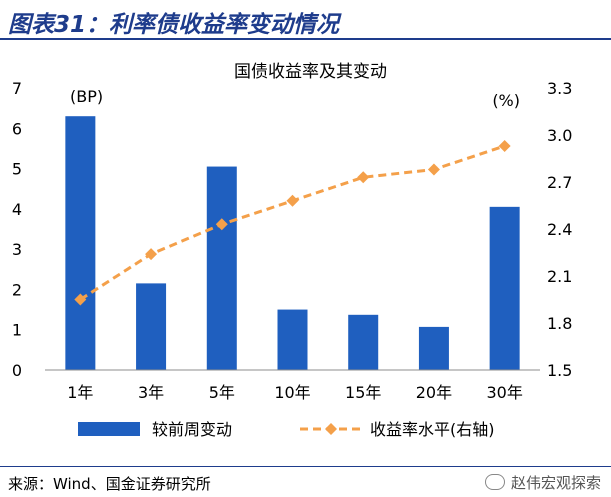 This screenshot has height=497, width=611. What do you see at coordinates (80, 392) in the screenshot?
I see `x-tick-label: 1年` at bounding box center [80, 392].